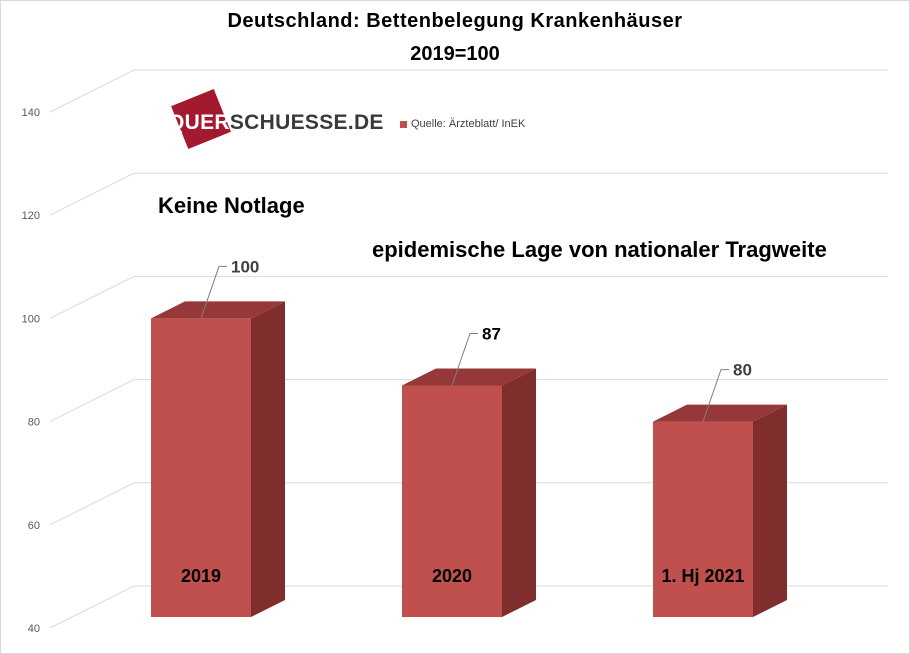  Describe the element at coordinates (403, 124) in the screenshot. I see `legend-swatch` at that location.